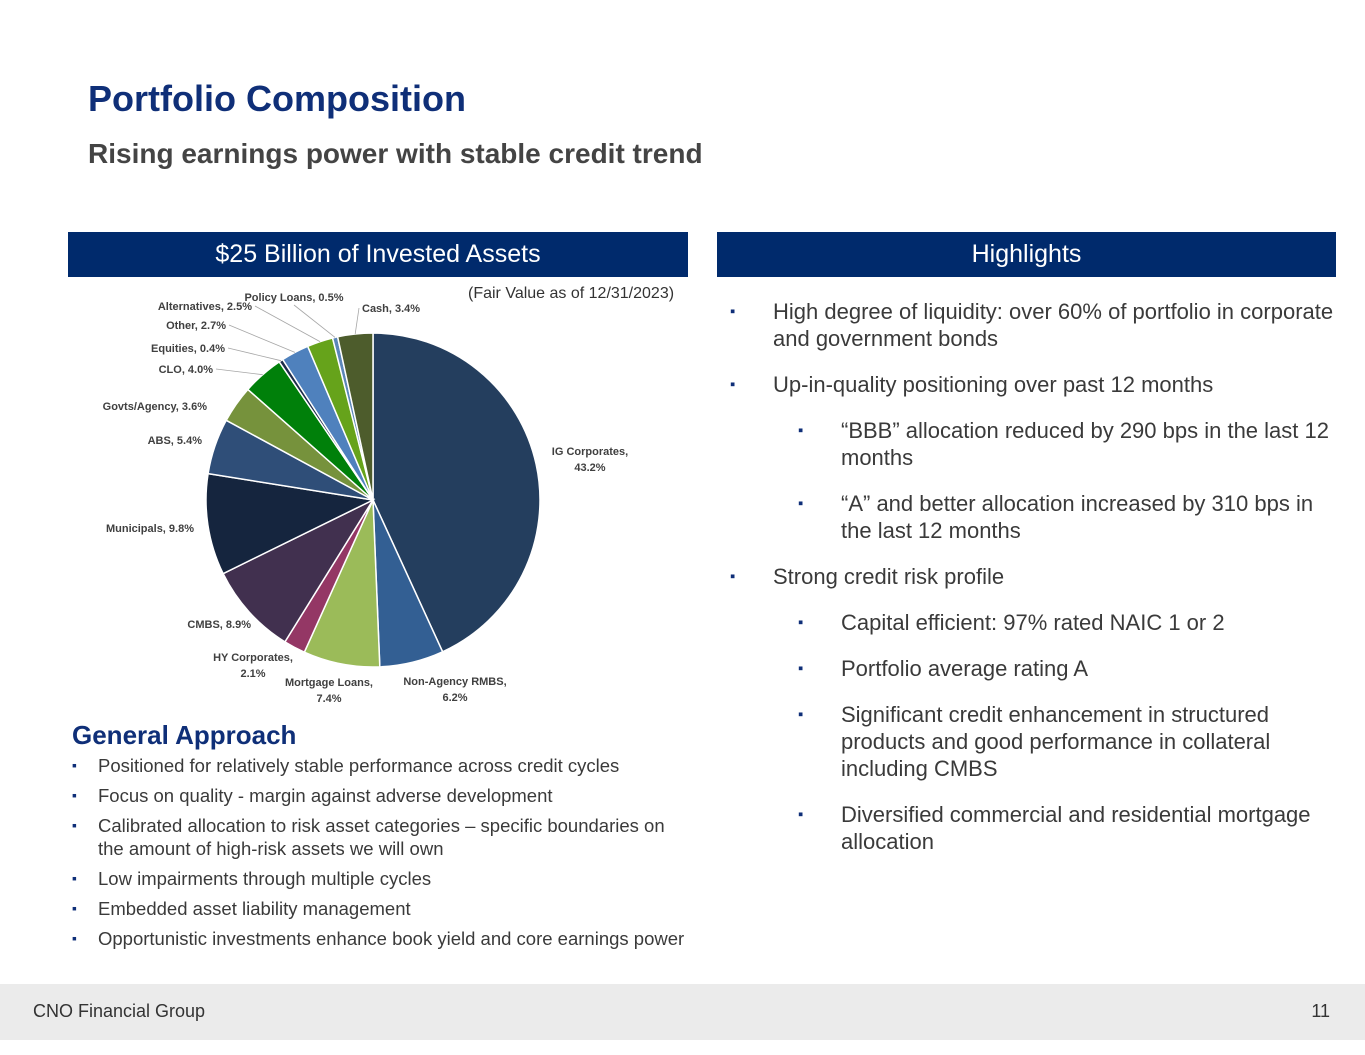 This screenshot has width=1365, height=1055. What do you see at coordinates (571, 293) in the screenshot?
I see `fair-value-note: (Fair Value as of 12/31/2023)` at bounding box center [571, 293].